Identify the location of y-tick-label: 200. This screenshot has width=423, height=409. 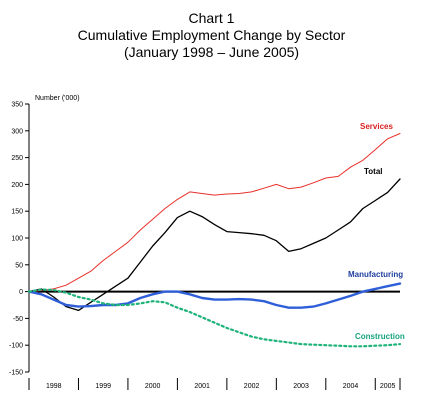
(17, 185).